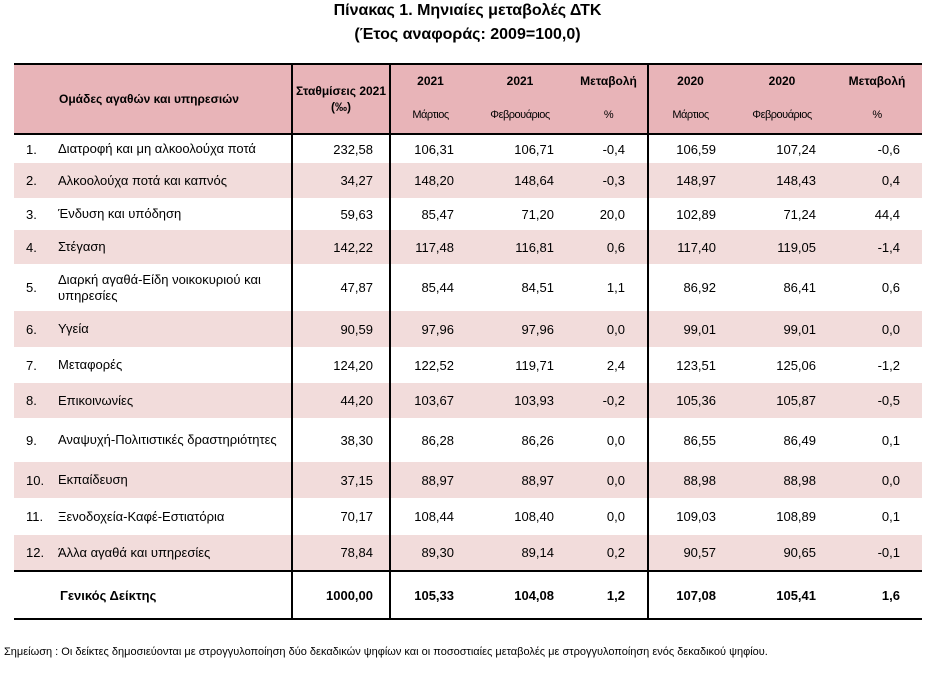 The height and width of the screenshot is (680, 935). Describe the element at coordinates (690, 480) in the screenshot. I see `value-2020-march: 88,98` at that location.